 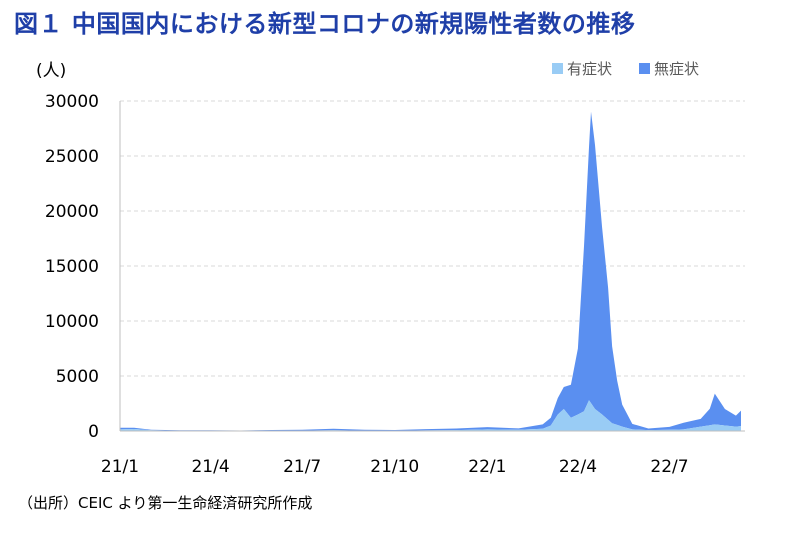 I want to click on y-tick-label: 20000, so click(x=72, y=212).